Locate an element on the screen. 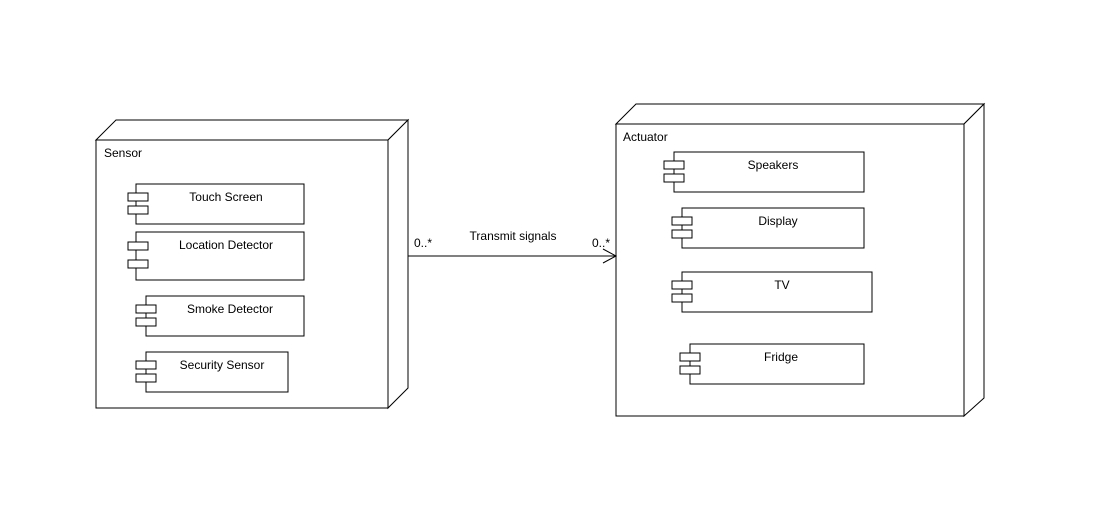 The image size is (1096, 520). component-speakers: Speakers is located at coordinates (764, 172).